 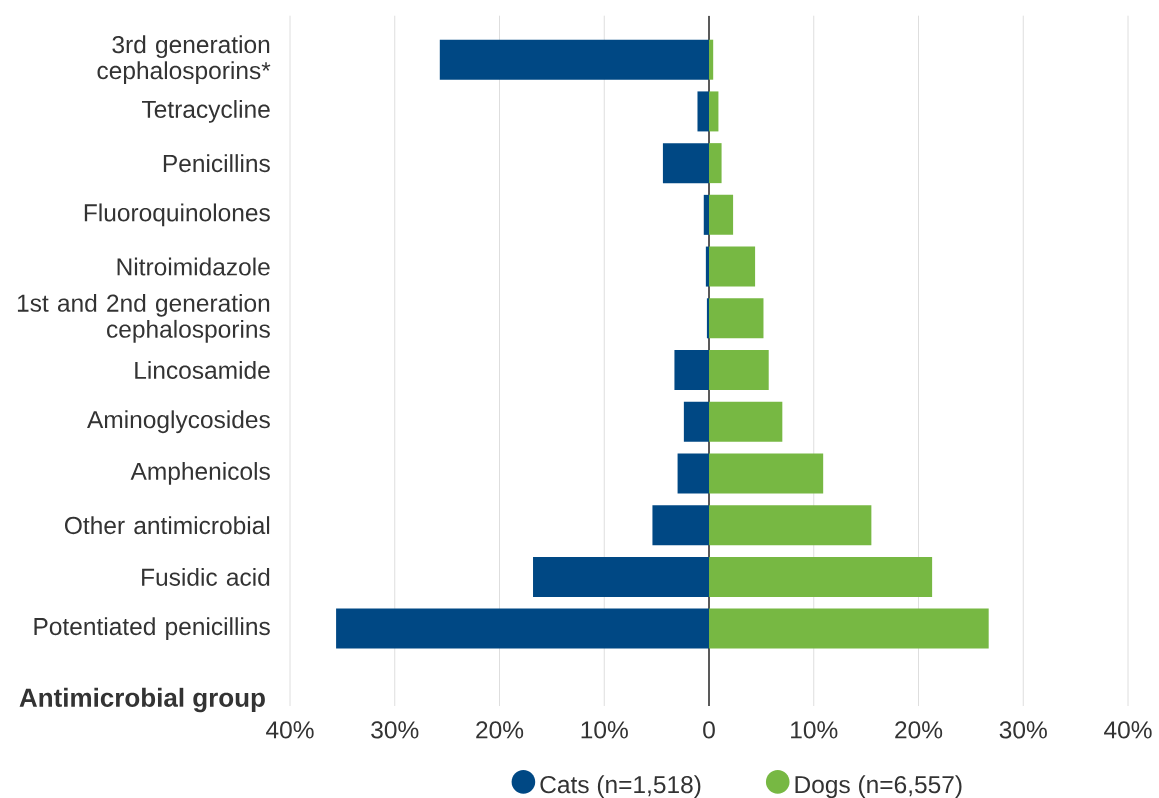 I want to click on y-tick-label: Tetracycline, so click(x=205, y=111).